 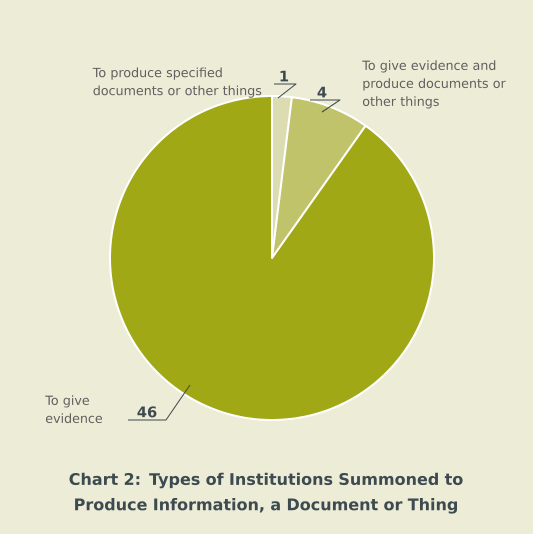 What do you see at coordinates (284, 76) in the screenshot?
I see `data-label: 1` at bounding box center [284, 76].